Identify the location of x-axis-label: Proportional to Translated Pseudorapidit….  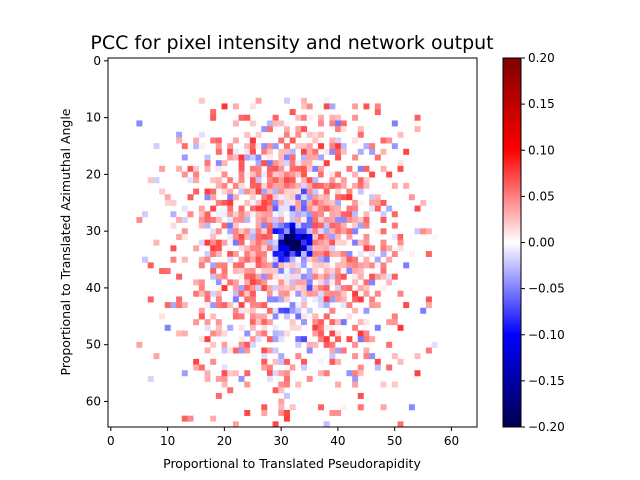
(292, 463).